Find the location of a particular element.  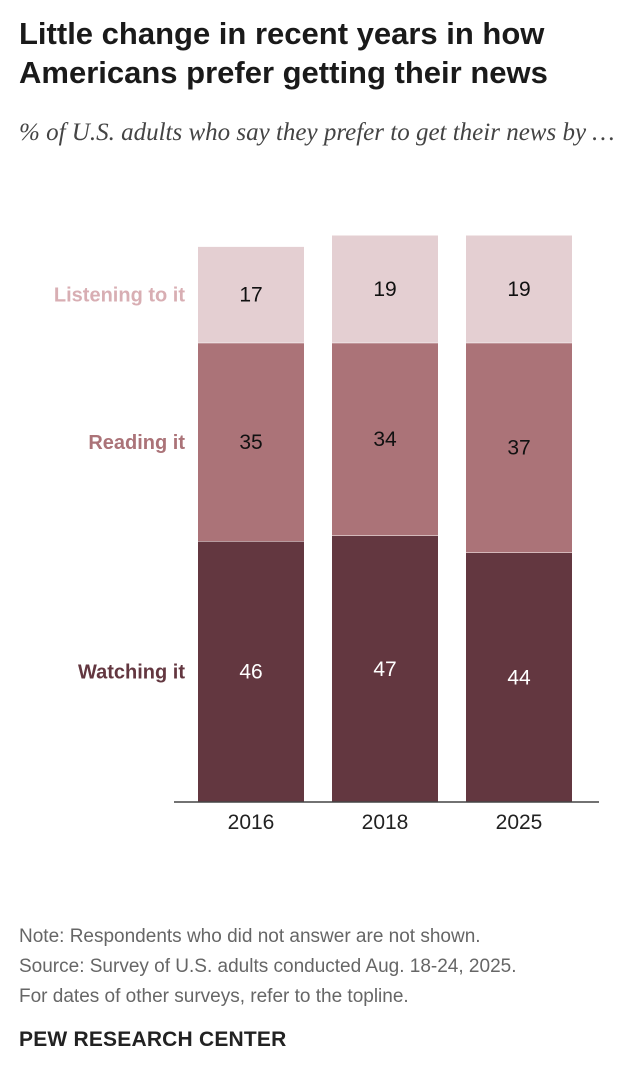

value-label-listening-to-it-2025: 19 is located at coordinates (518, 289).